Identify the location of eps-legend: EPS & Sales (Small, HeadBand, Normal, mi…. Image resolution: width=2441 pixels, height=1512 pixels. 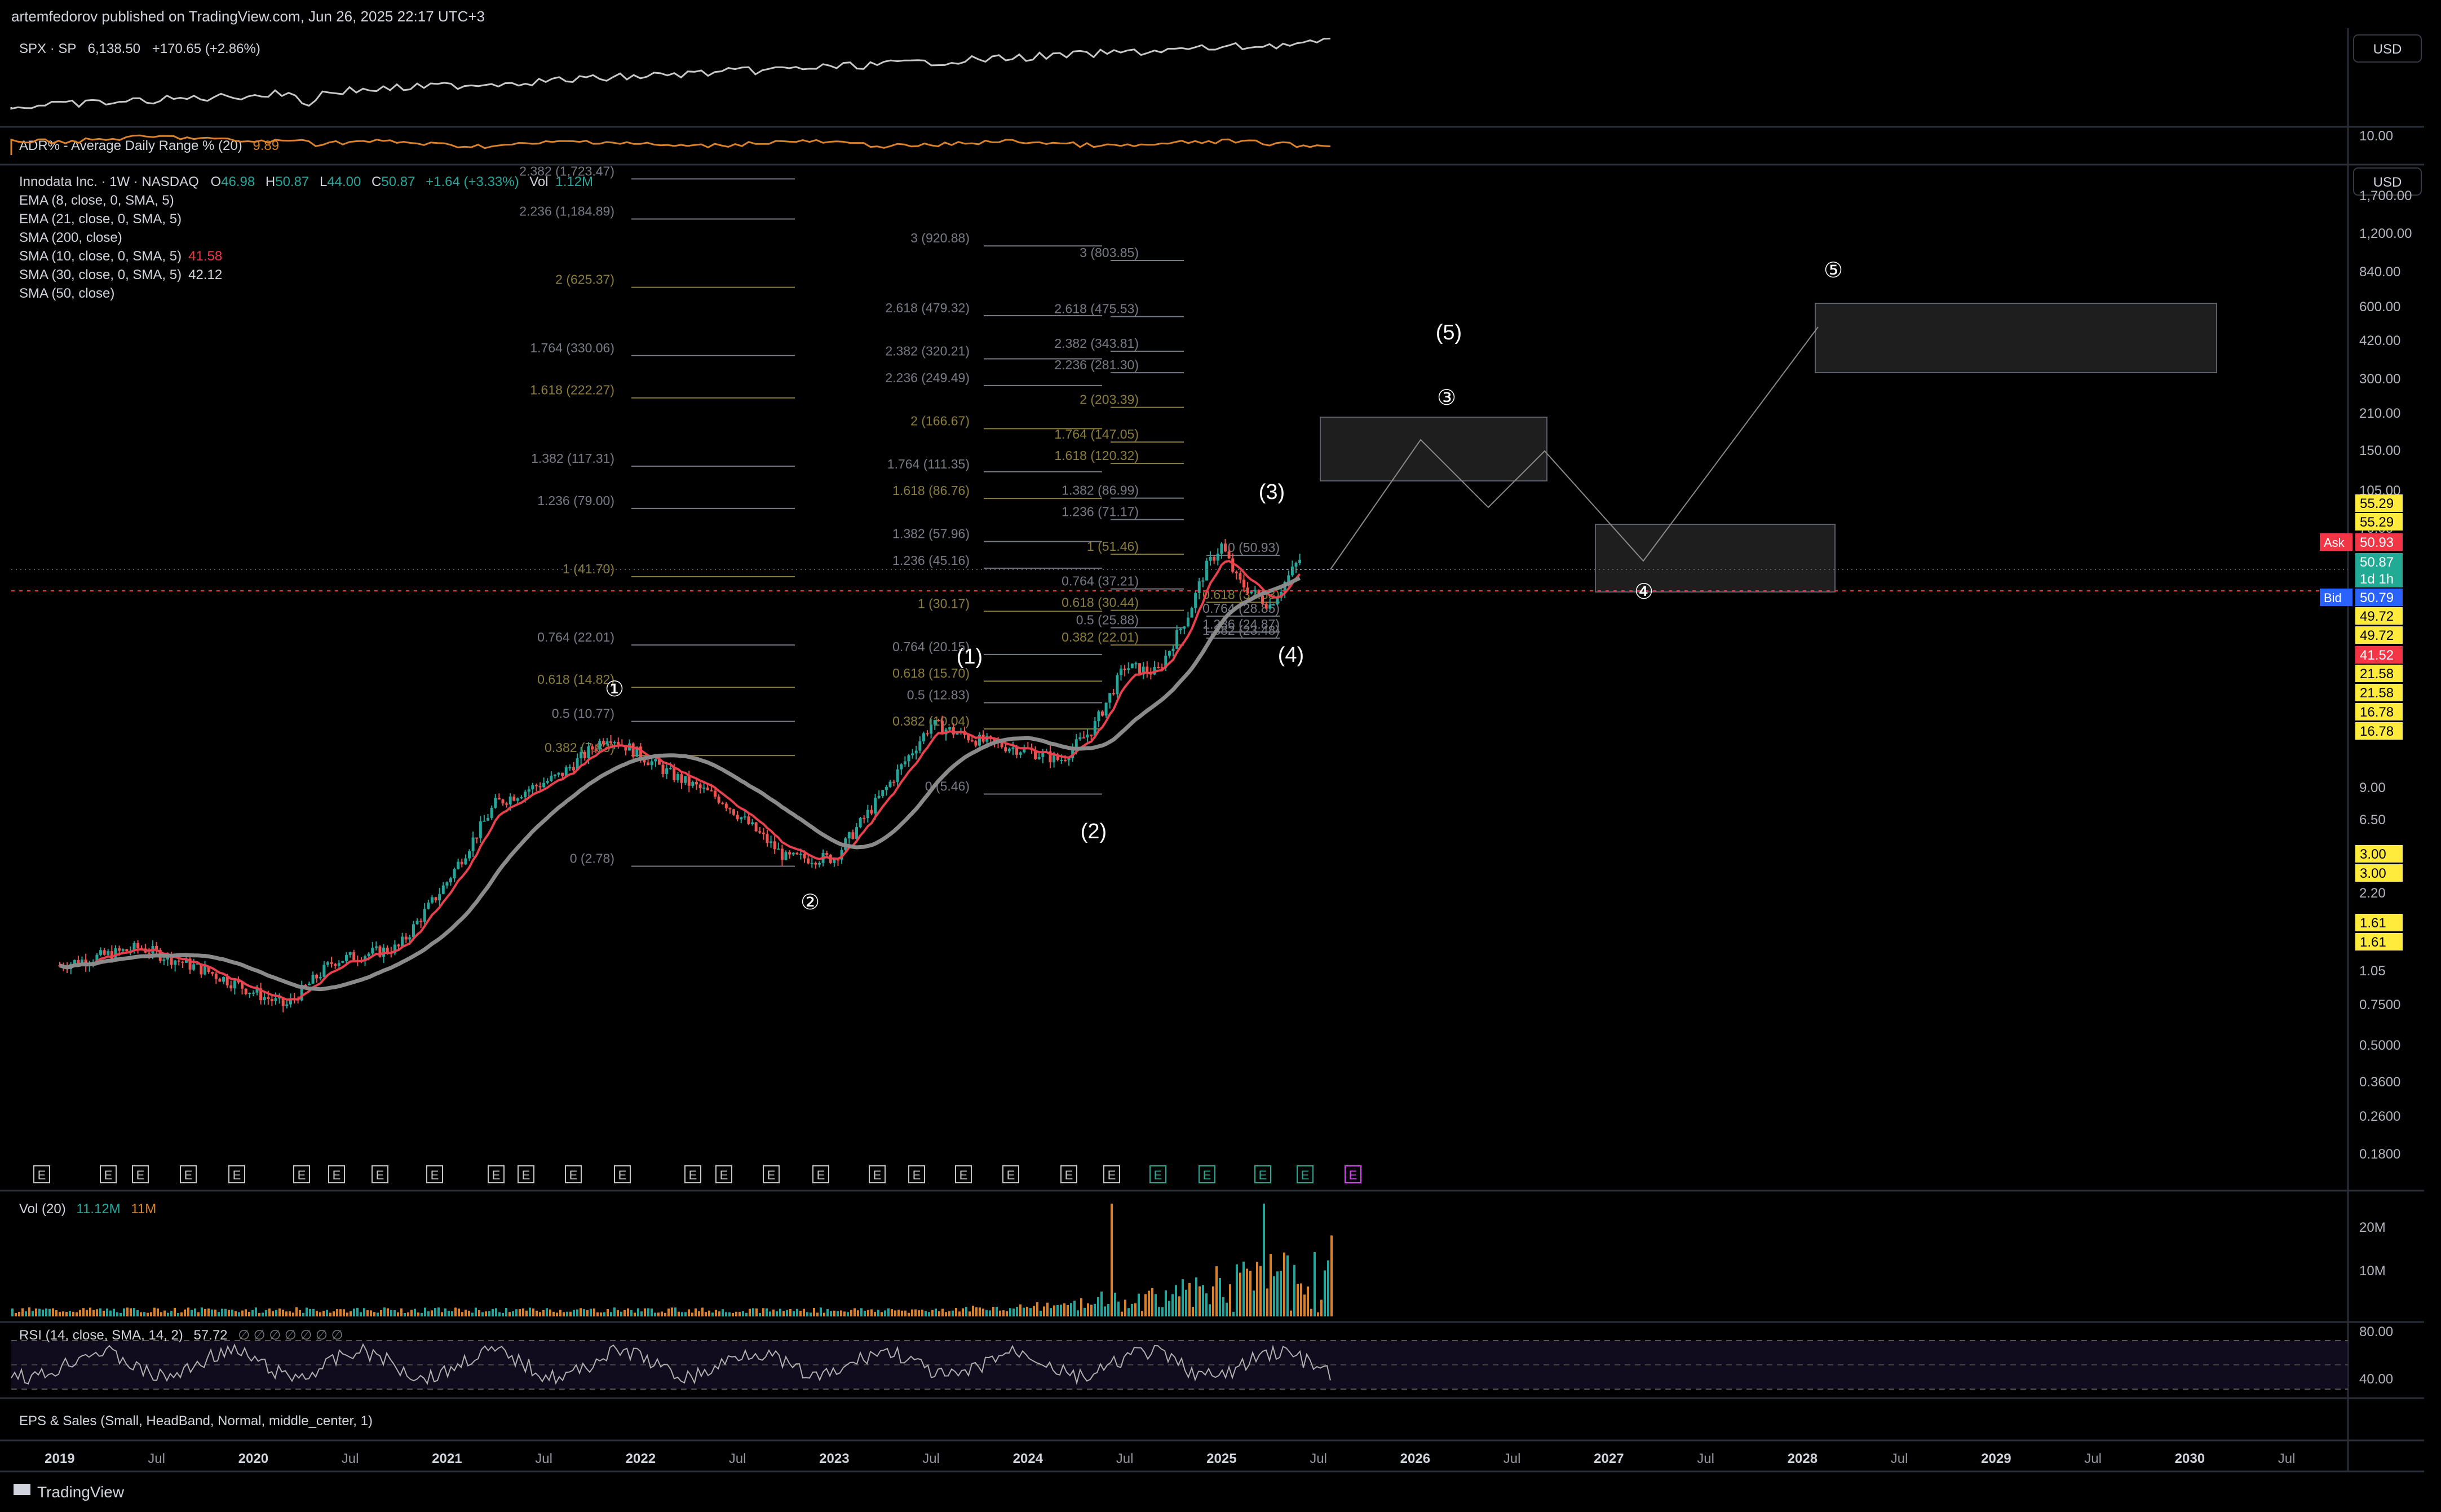
(196, 1421).